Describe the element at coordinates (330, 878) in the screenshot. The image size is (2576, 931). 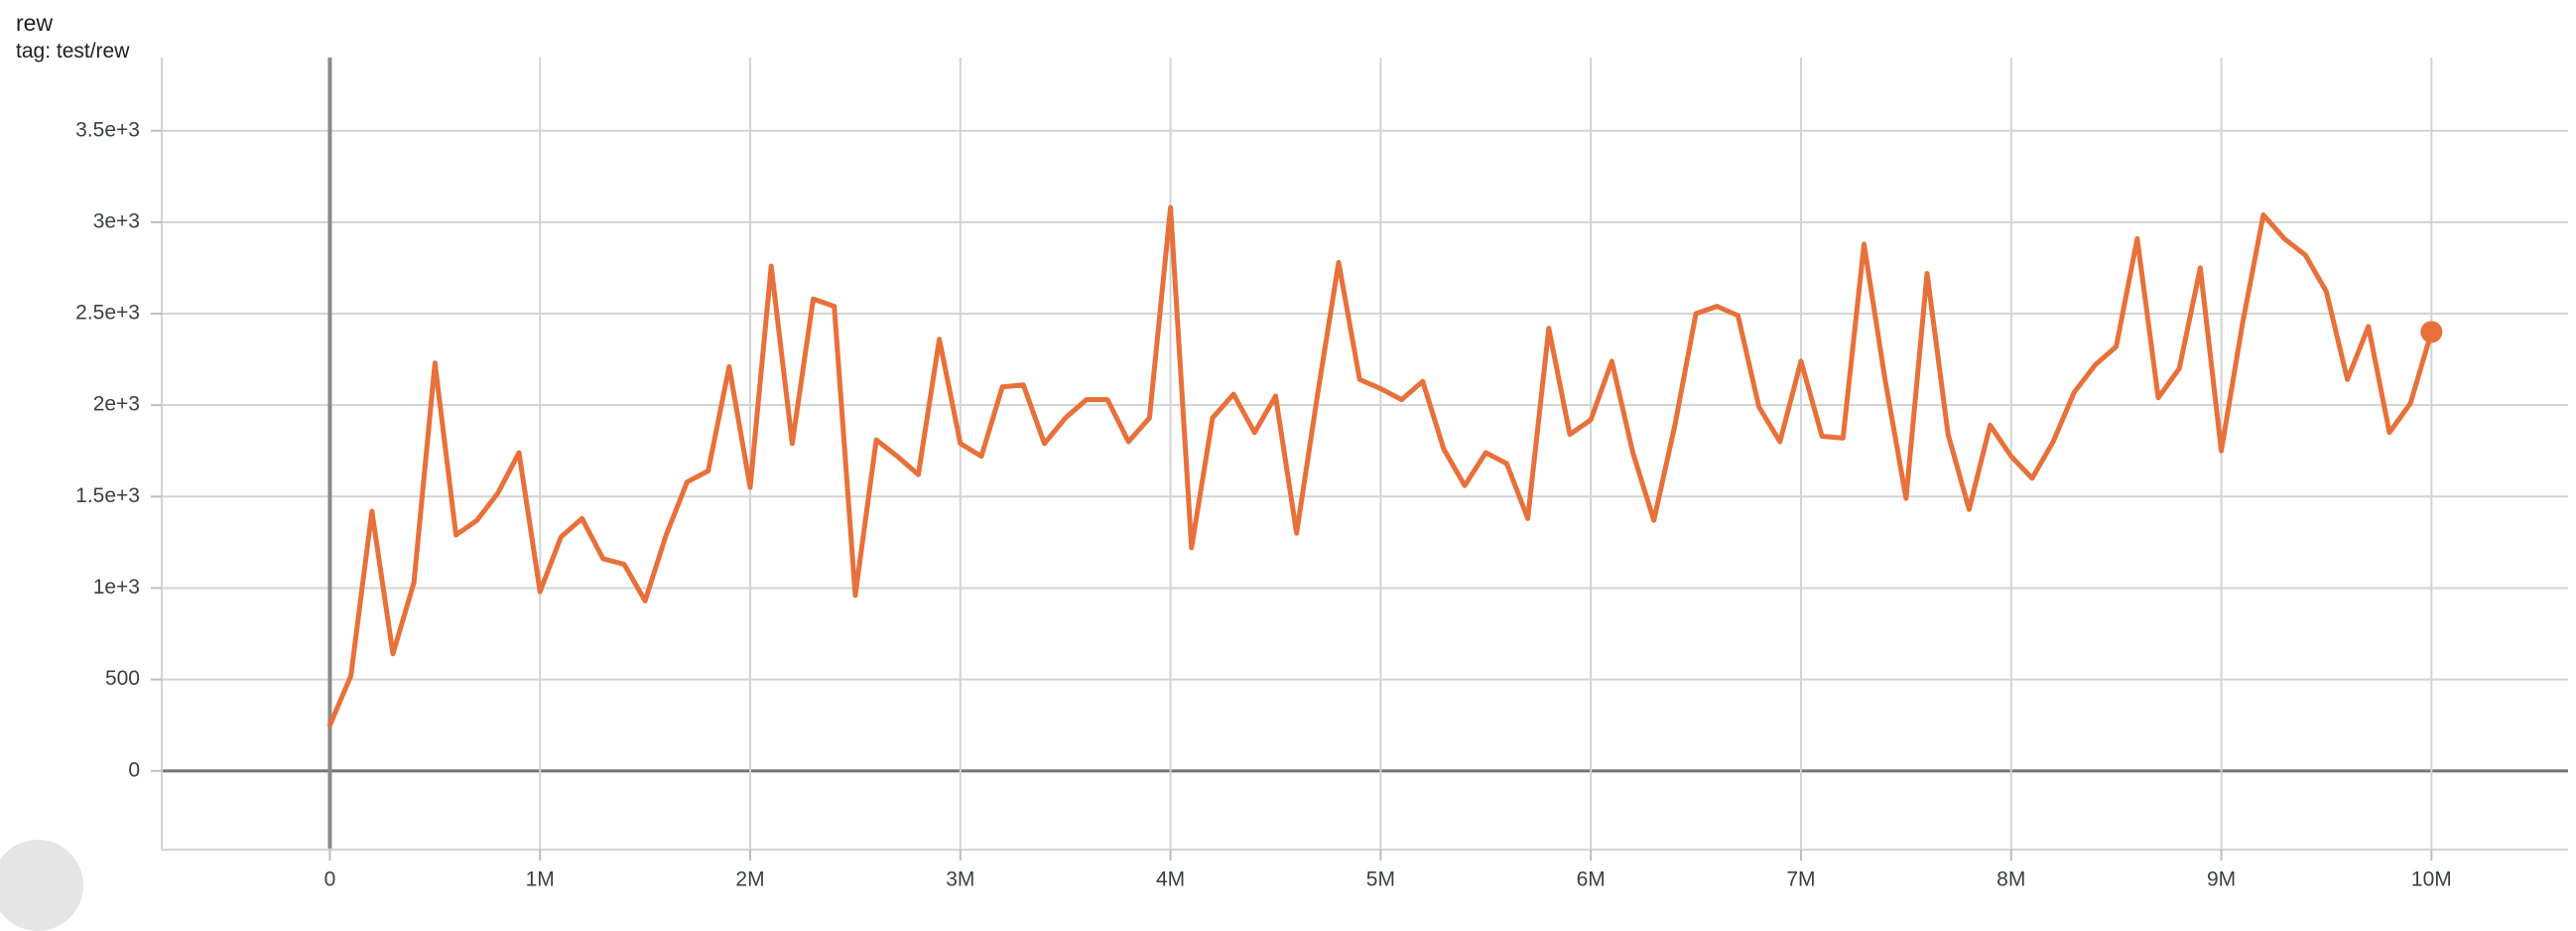
I see `x-tick-label: 0` at that location.